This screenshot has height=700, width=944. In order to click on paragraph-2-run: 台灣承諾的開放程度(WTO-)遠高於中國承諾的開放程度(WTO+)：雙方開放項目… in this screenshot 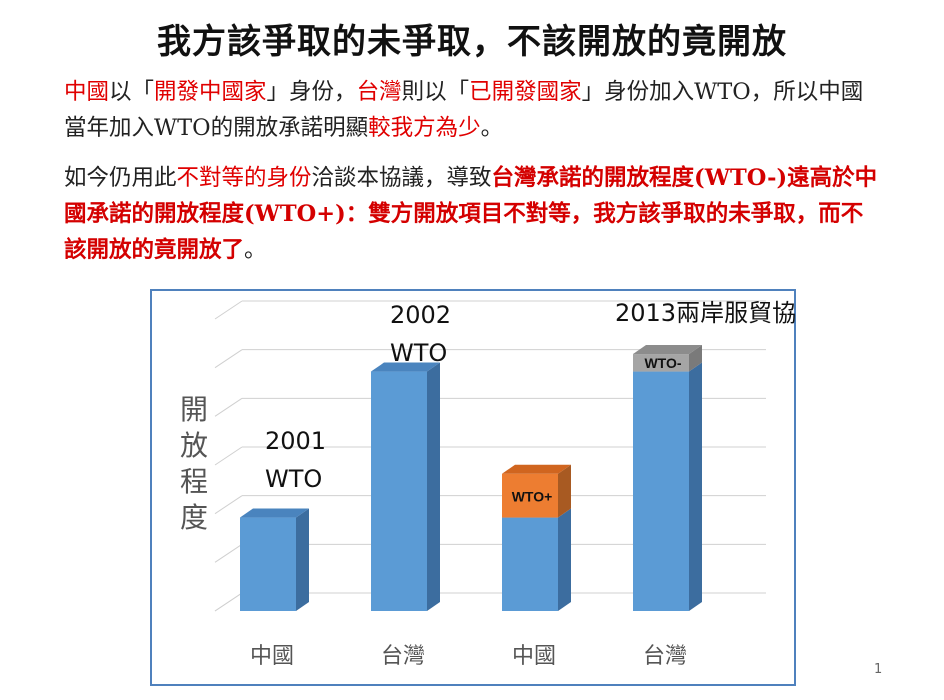, I will do `click(471, 214)`.